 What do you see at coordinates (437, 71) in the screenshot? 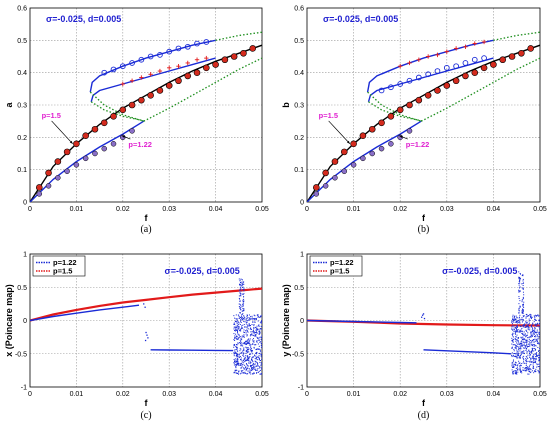
I see `marker-open-blue` at bounding box center [437, 71].